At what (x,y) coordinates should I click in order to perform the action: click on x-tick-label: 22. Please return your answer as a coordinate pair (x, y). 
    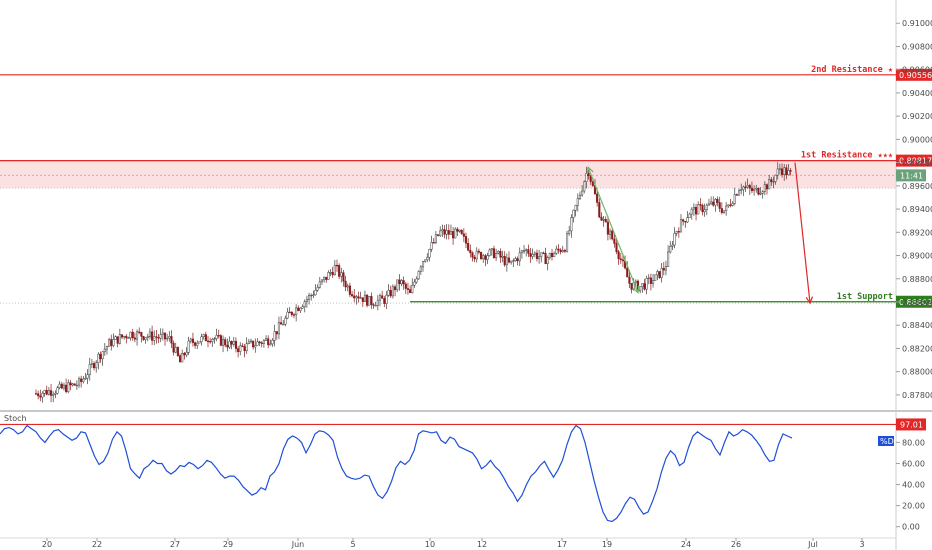
    Looking at the image, I should click on (97, 544).